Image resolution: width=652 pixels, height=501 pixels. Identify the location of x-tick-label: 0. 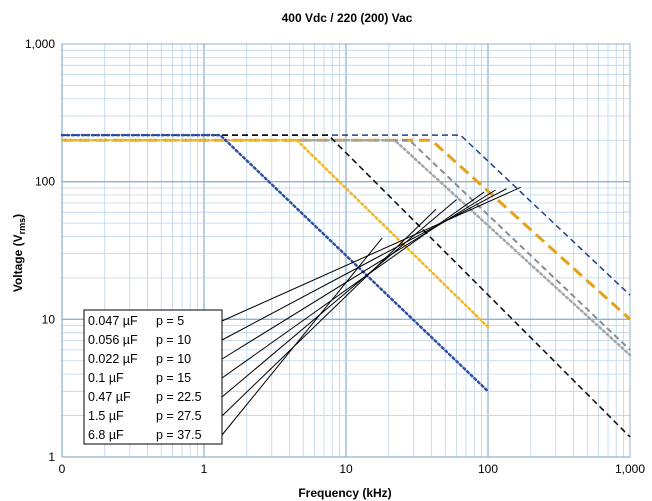
(62, 469).